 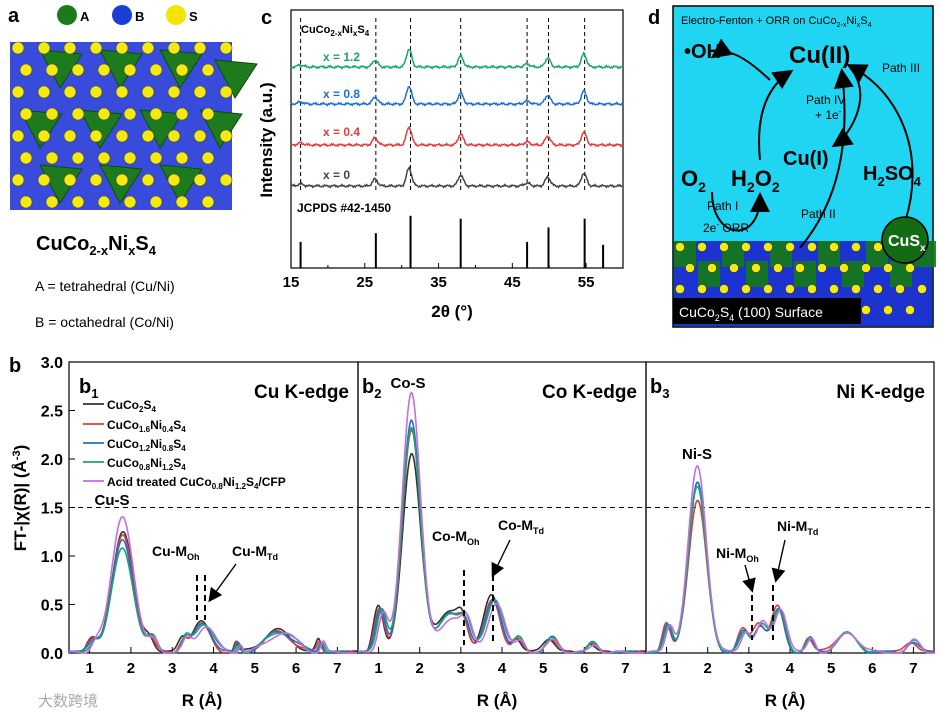 I want to click on legend-s-text: S, so click(x=193, y=16).